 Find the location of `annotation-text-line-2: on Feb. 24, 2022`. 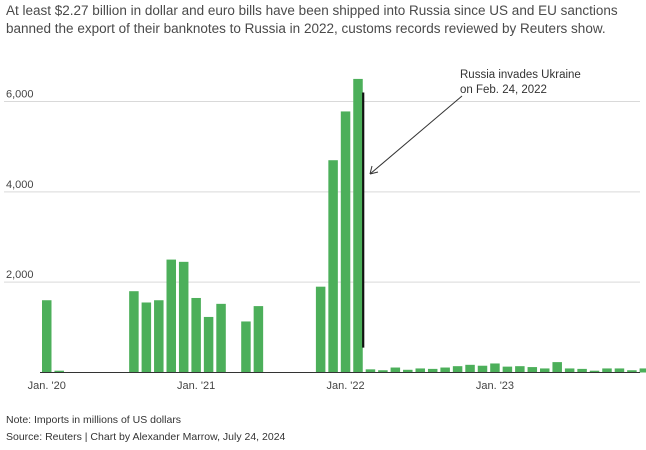

annotation-text-line-2: on Feb. 24, 2022 is located at coordinates (503, 90).